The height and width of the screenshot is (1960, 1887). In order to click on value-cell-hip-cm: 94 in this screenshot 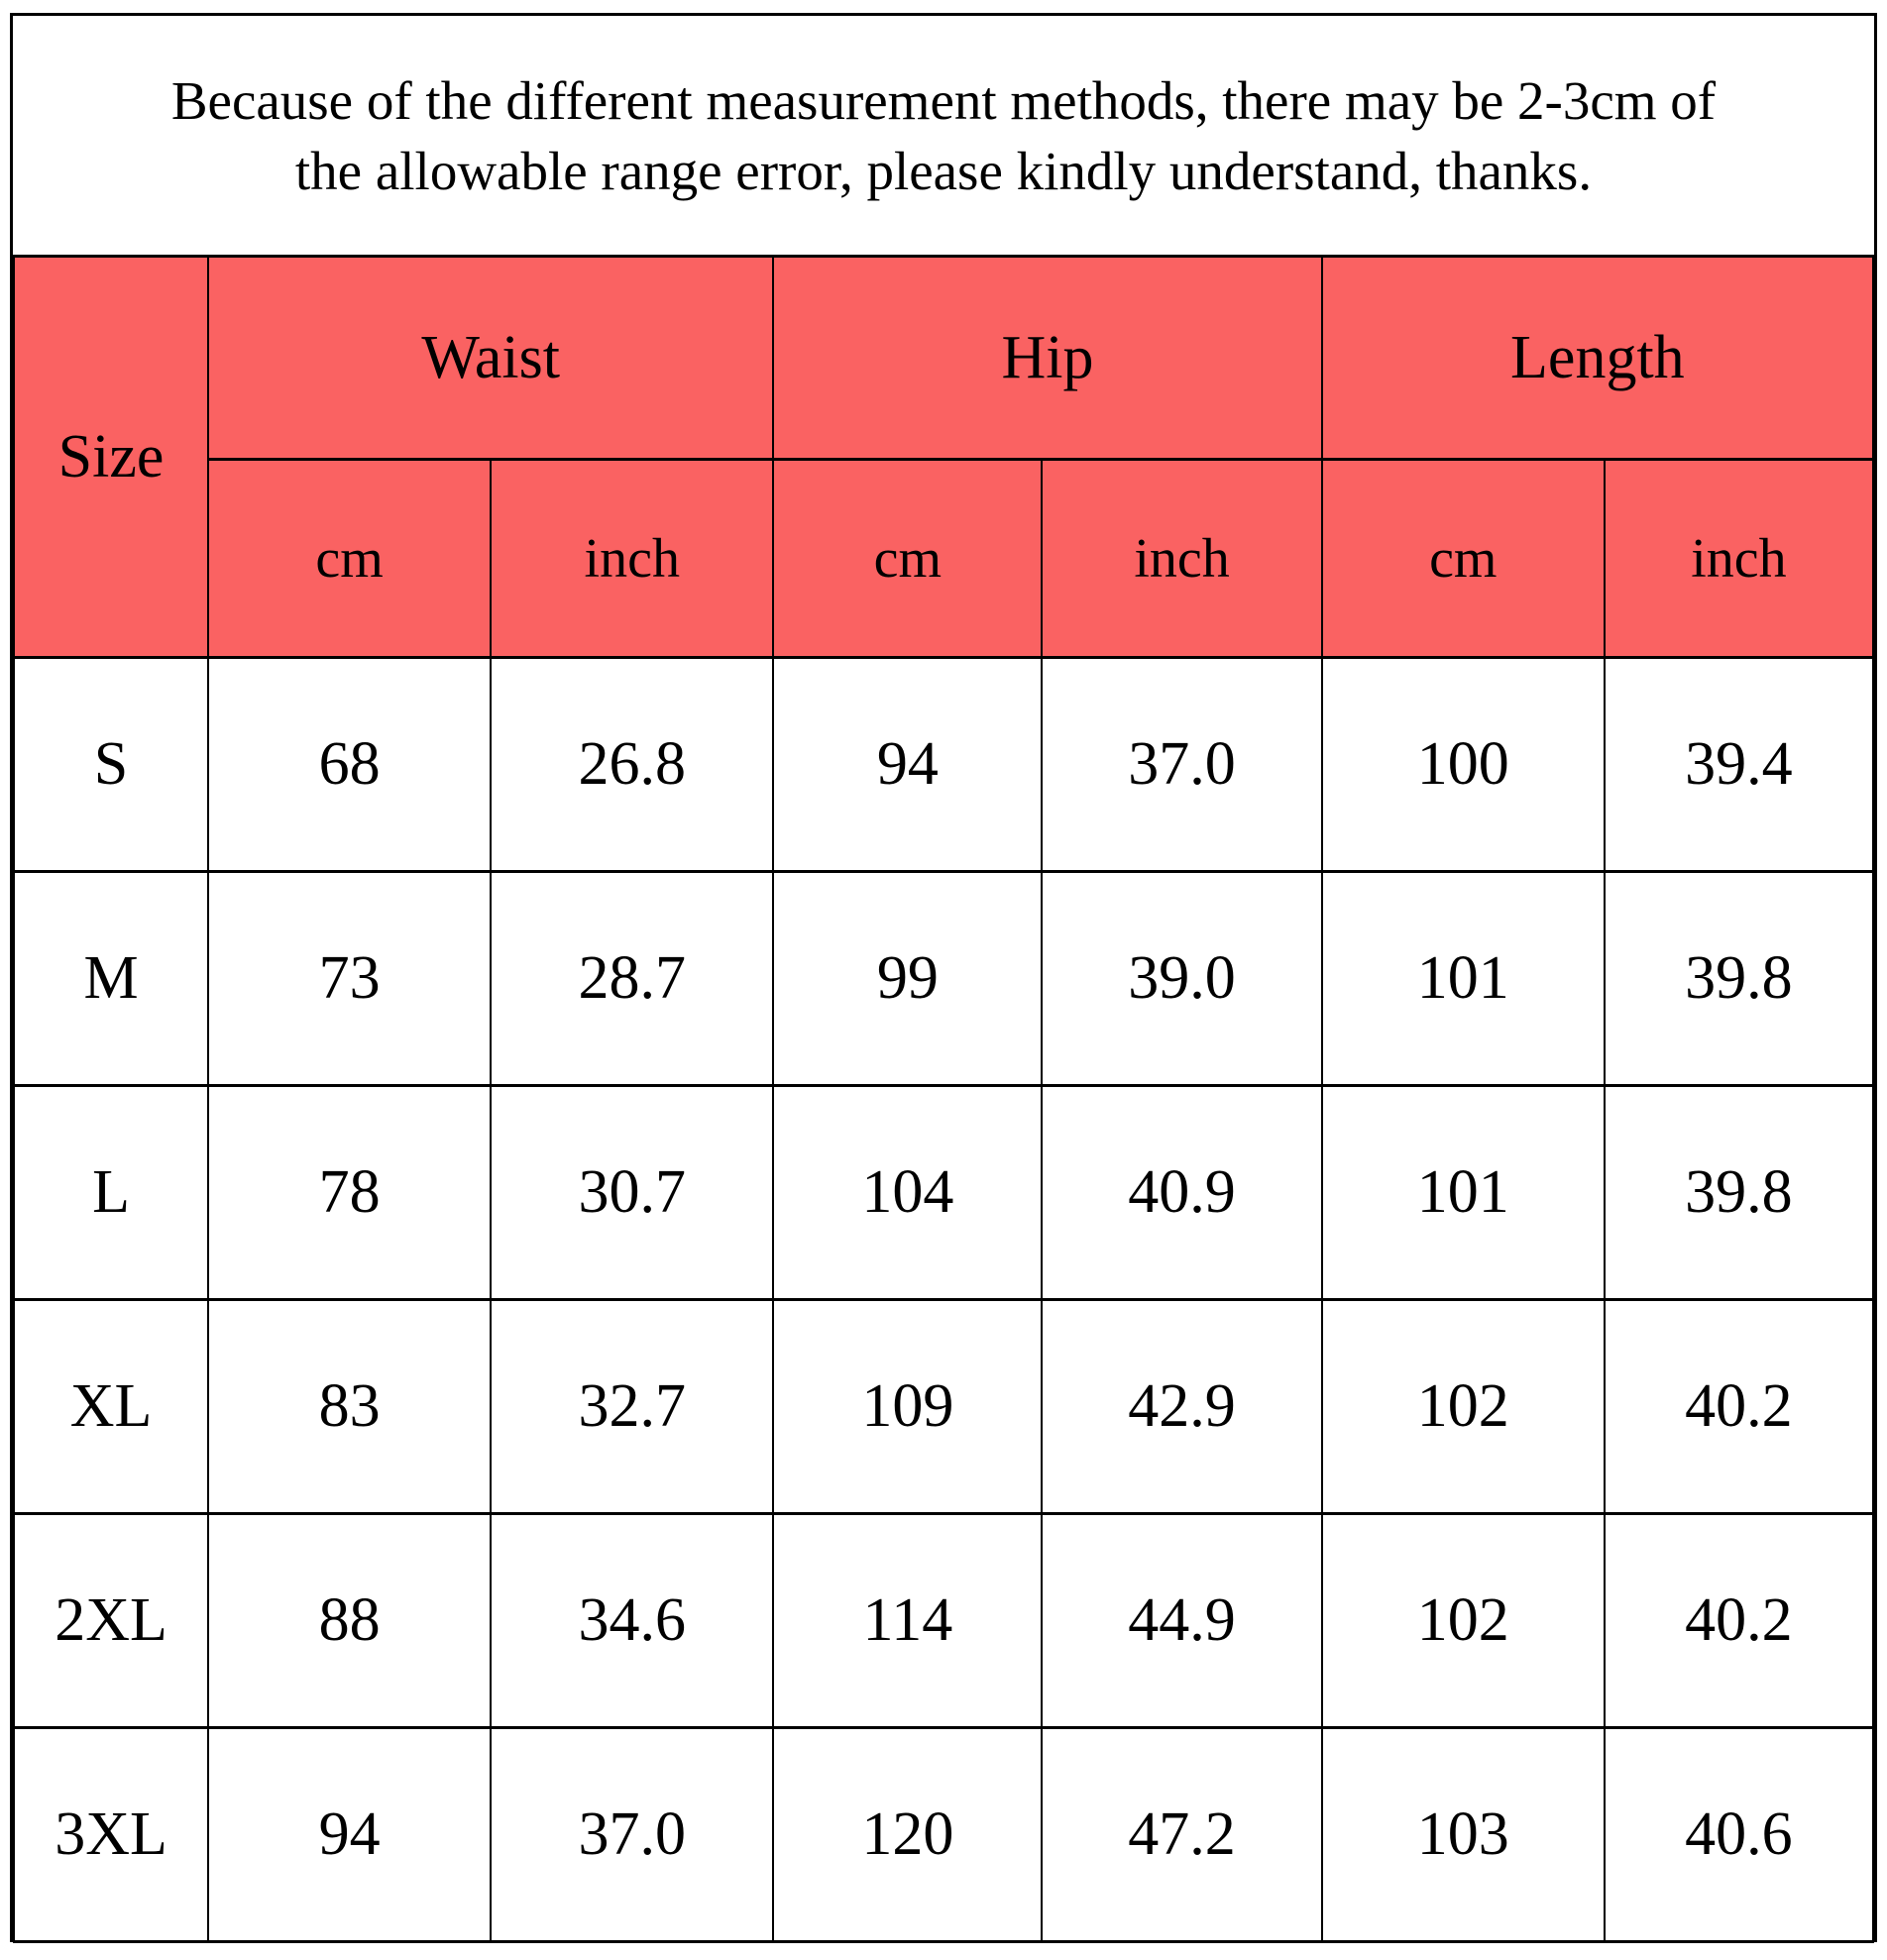, I will do `click(908, 764)`.